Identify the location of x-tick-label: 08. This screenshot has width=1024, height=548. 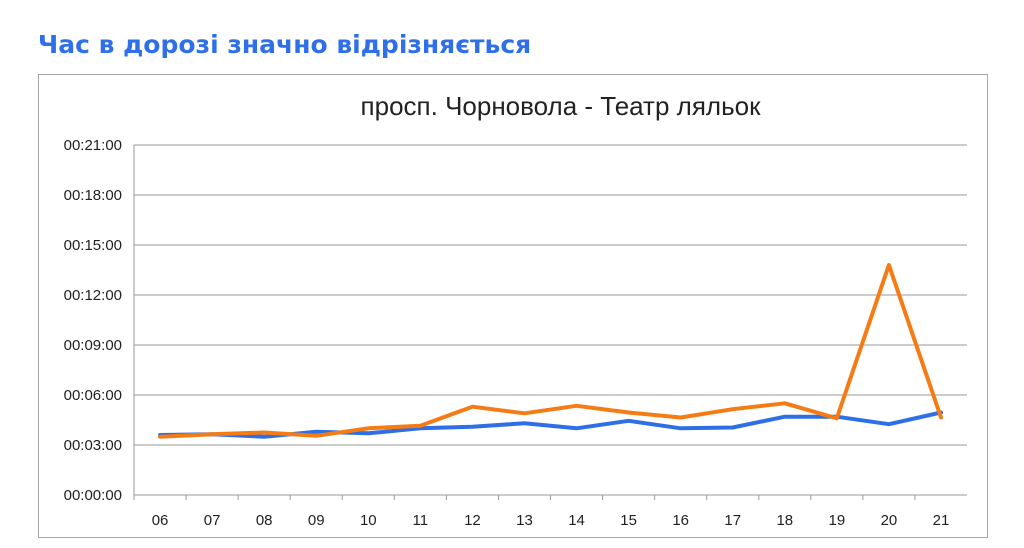
(264, 520).